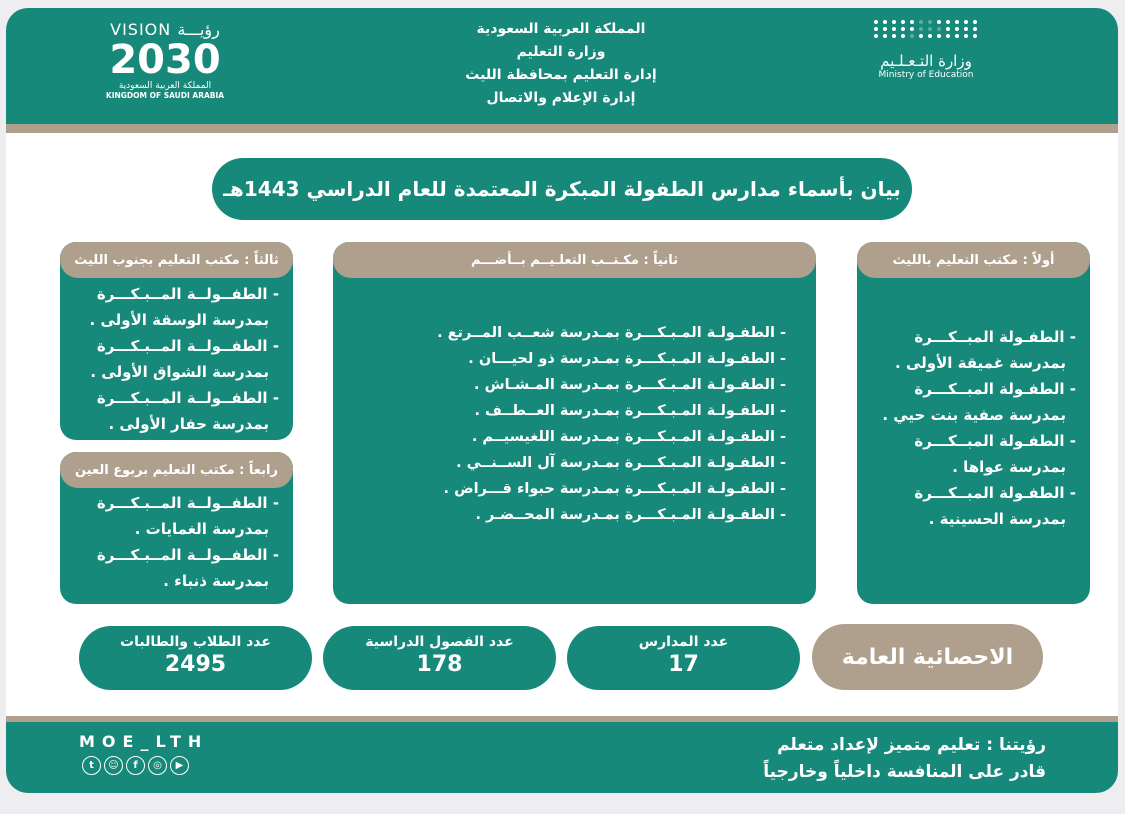 The width and height of the screenshot is (1125, 814). Describe the element at coordinates (157, 765) in the screenshot. I see `instagram-icon: ◎` at that location.